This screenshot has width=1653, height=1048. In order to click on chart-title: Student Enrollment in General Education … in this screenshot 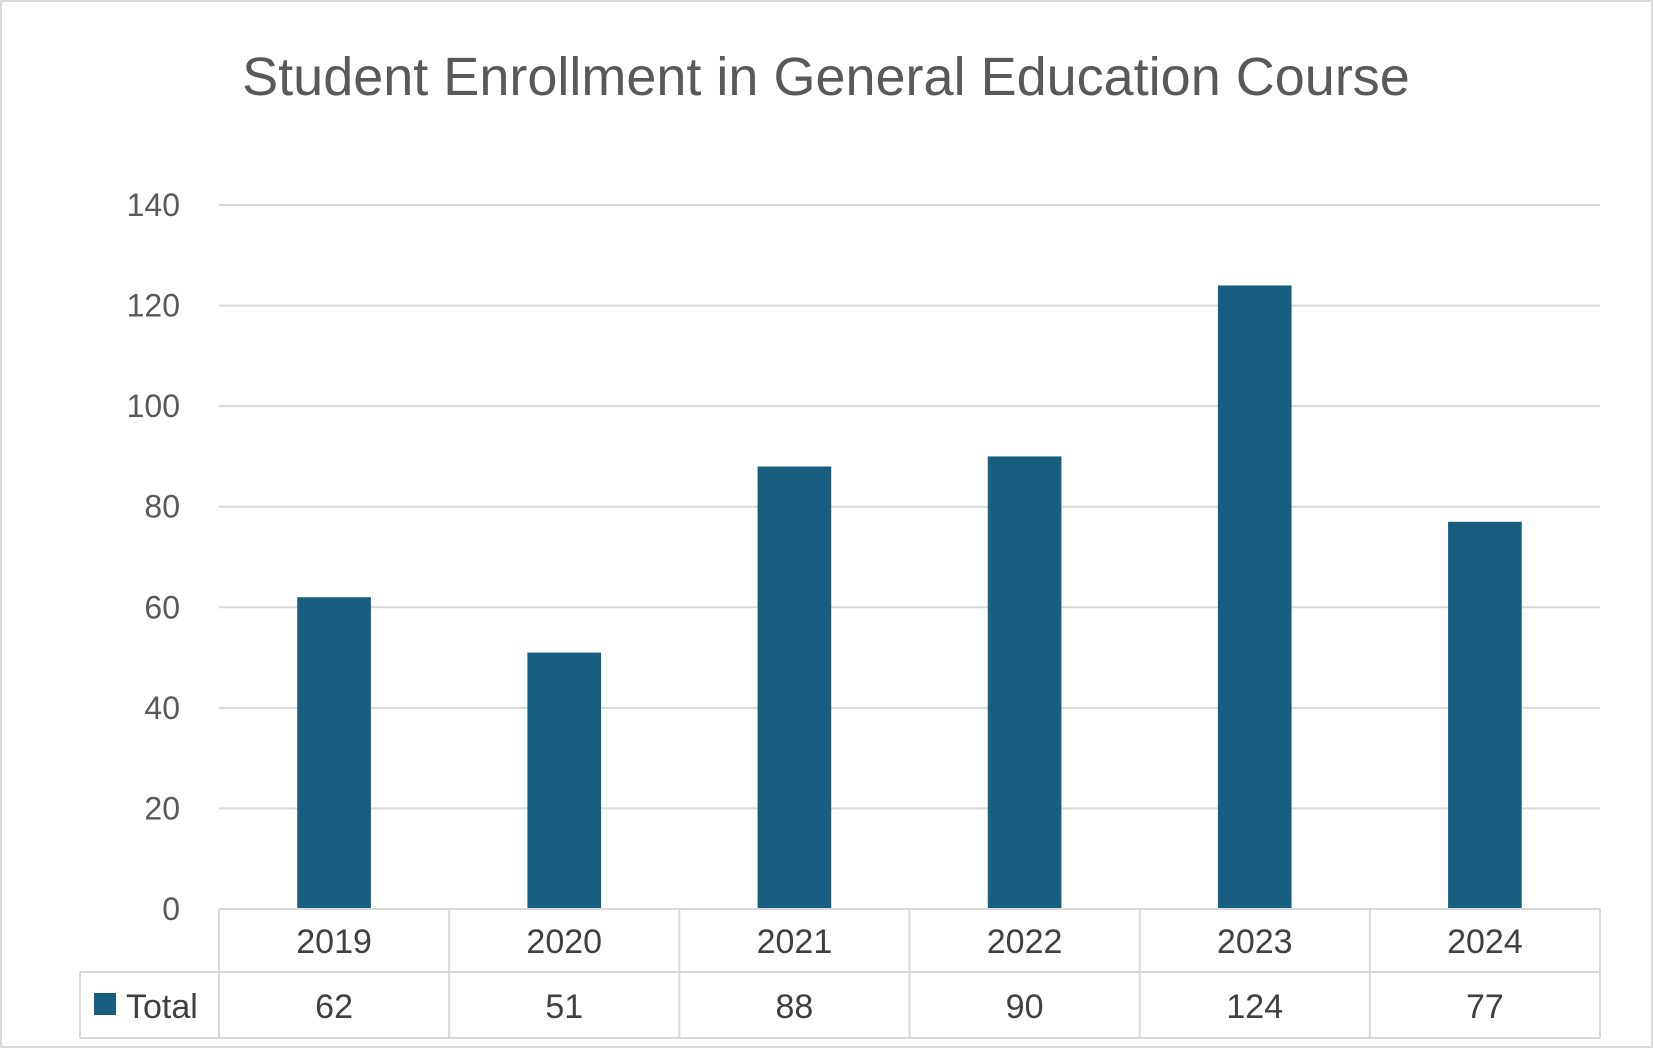, I will do `click(826, 77)`.